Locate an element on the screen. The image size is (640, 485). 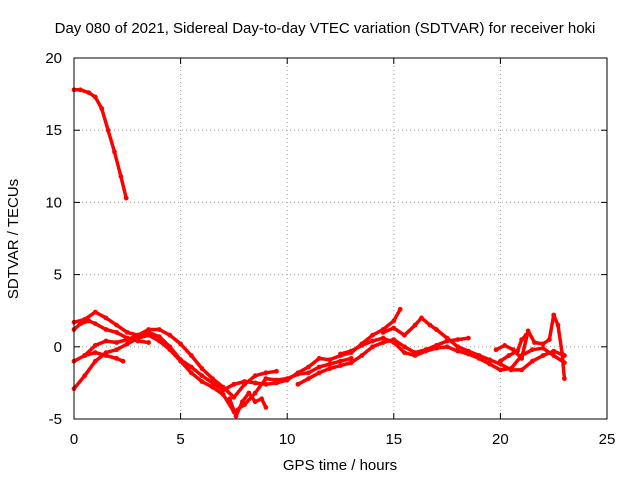
y-tick-label: 15 is located at coordinates (53, 130).